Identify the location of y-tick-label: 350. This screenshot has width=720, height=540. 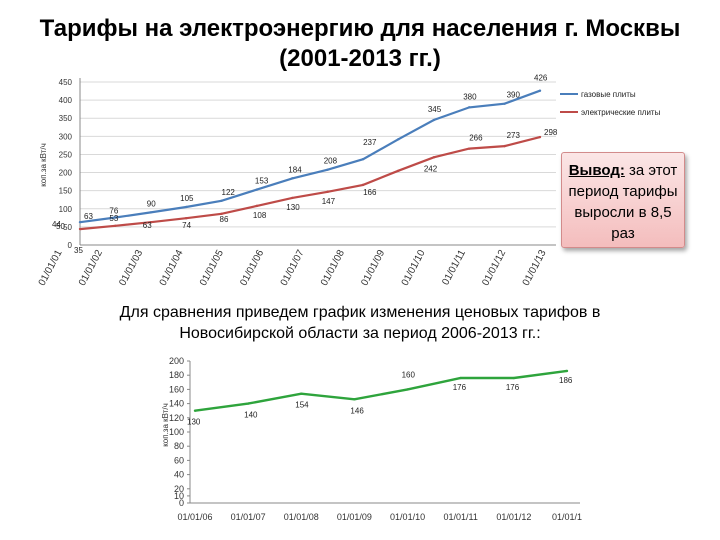
(66, 118).